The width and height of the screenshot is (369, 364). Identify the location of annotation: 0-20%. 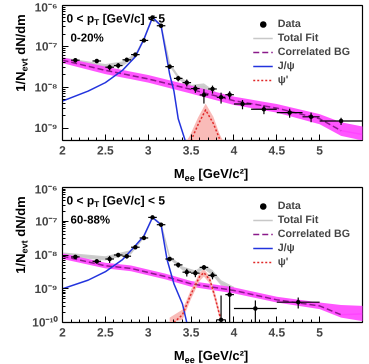
(87, 38).